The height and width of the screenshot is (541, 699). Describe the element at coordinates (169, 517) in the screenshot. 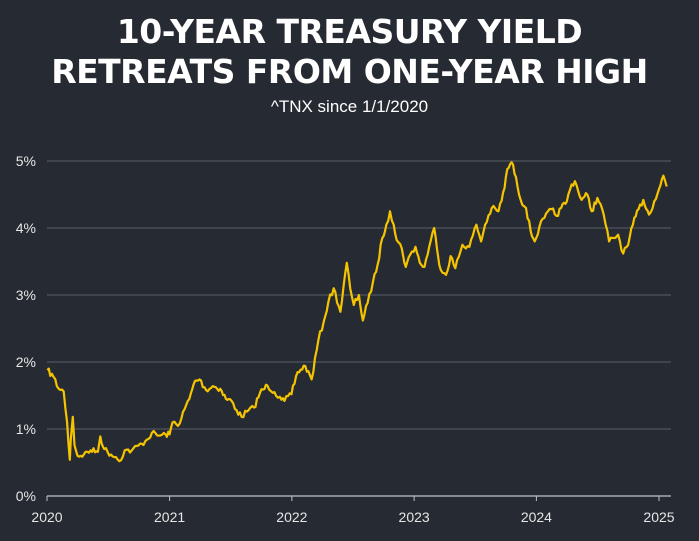

I see `x-tick-label: 2021` at that location.